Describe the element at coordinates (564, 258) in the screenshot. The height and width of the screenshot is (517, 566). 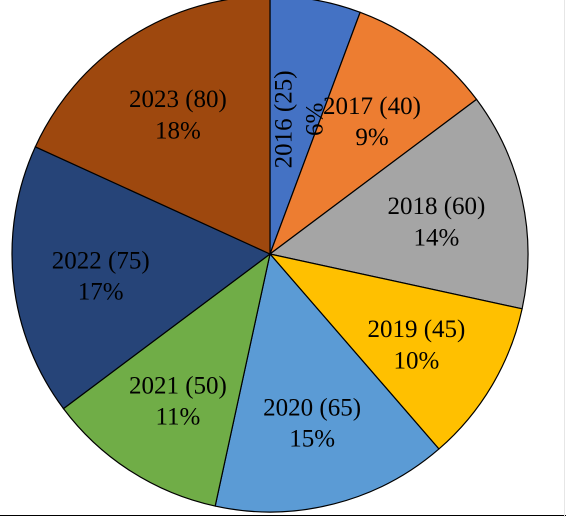
I see `right-border` at that location.